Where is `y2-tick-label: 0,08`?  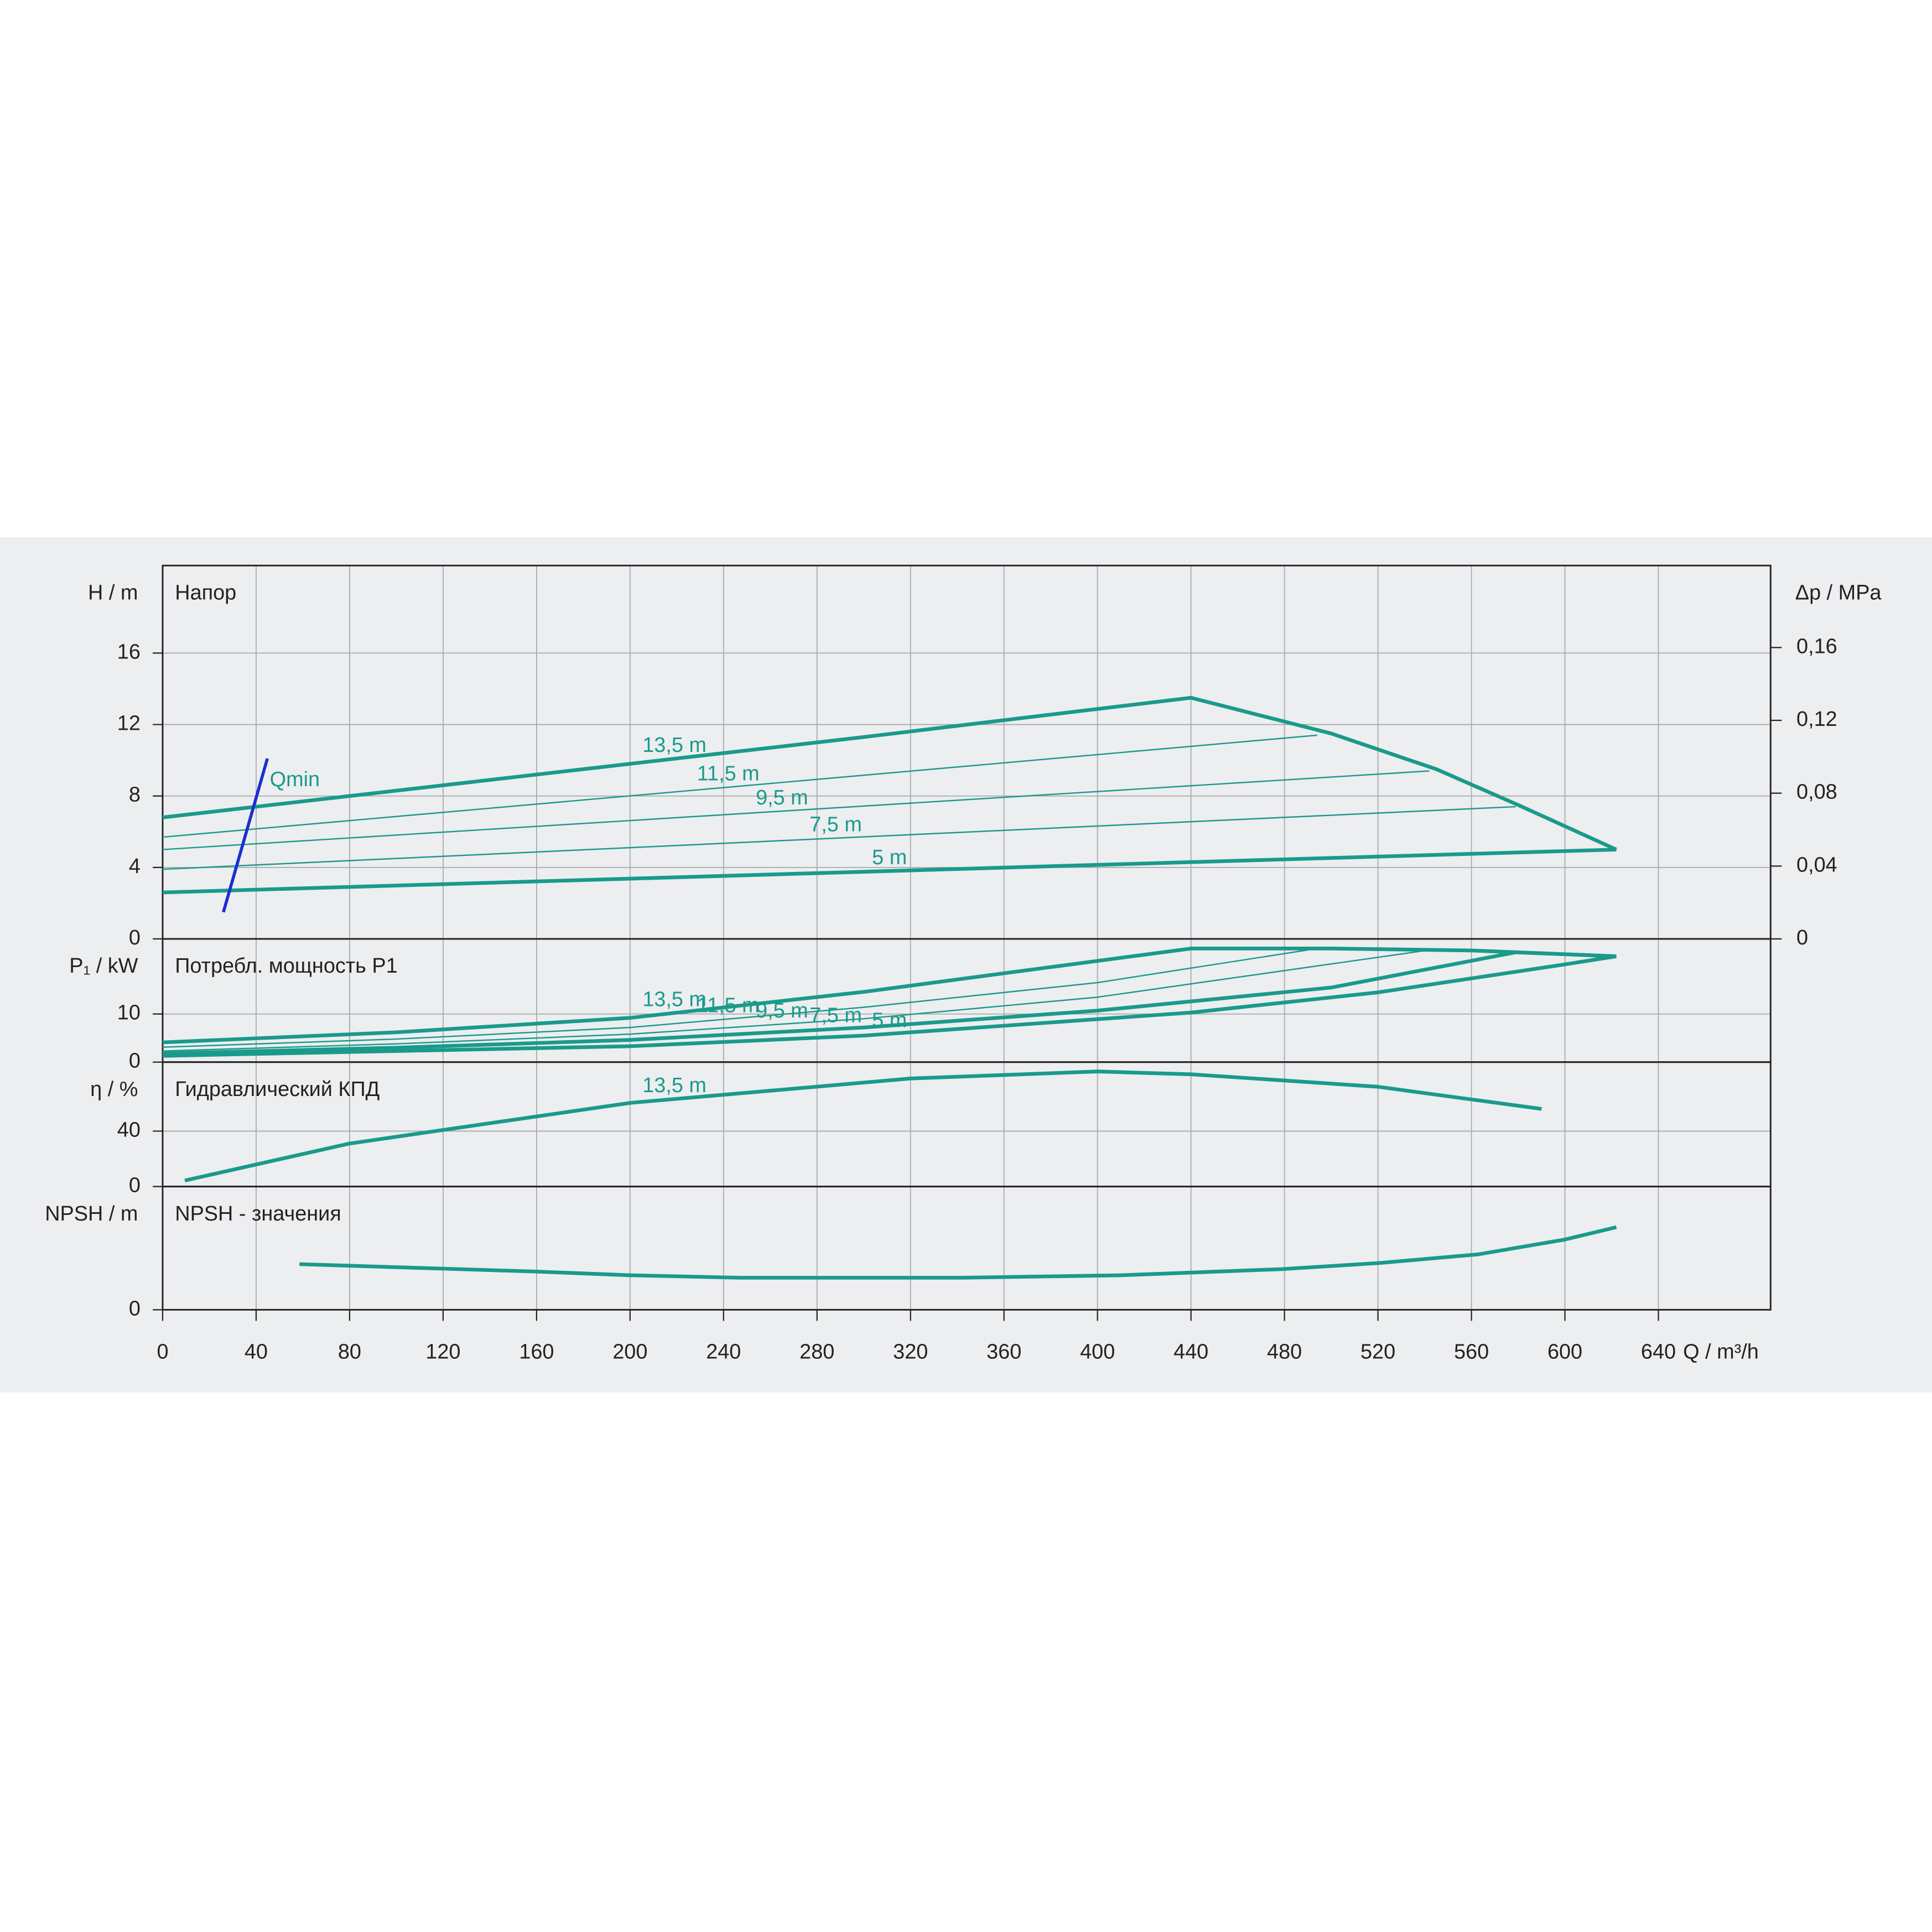 y2-tick-label: 0,08 is located at coordinates (1816, 792).